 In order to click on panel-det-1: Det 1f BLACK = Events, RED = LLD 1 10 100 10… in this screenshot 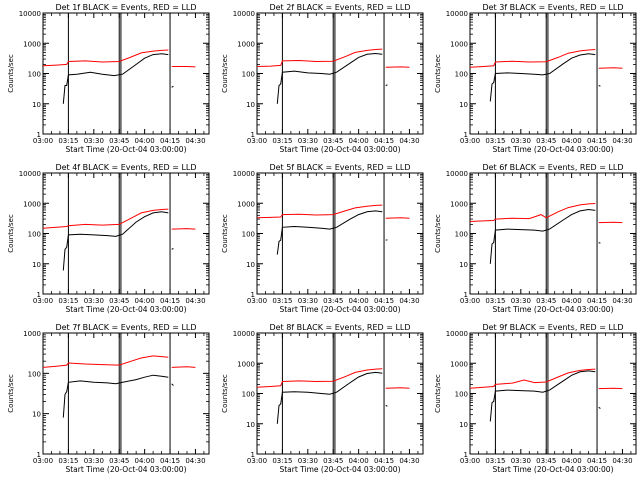, I will do `click(108, 78)`.